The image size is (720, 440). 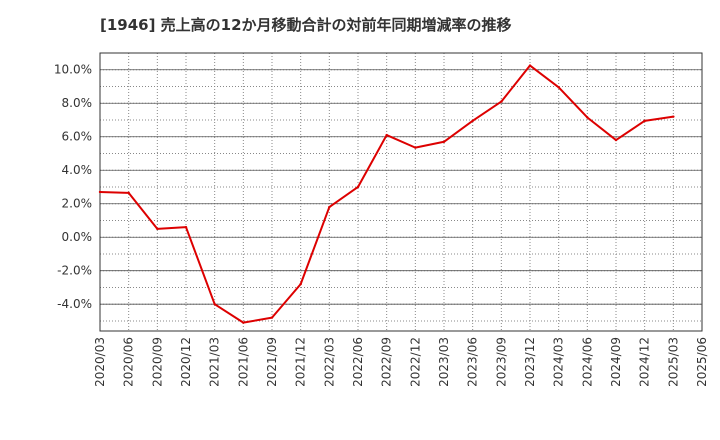 What do you see at coordinates (329, 362) in the screenshot?
I see `x-tick-label: 2022/03` at bounding box center [329, 362].